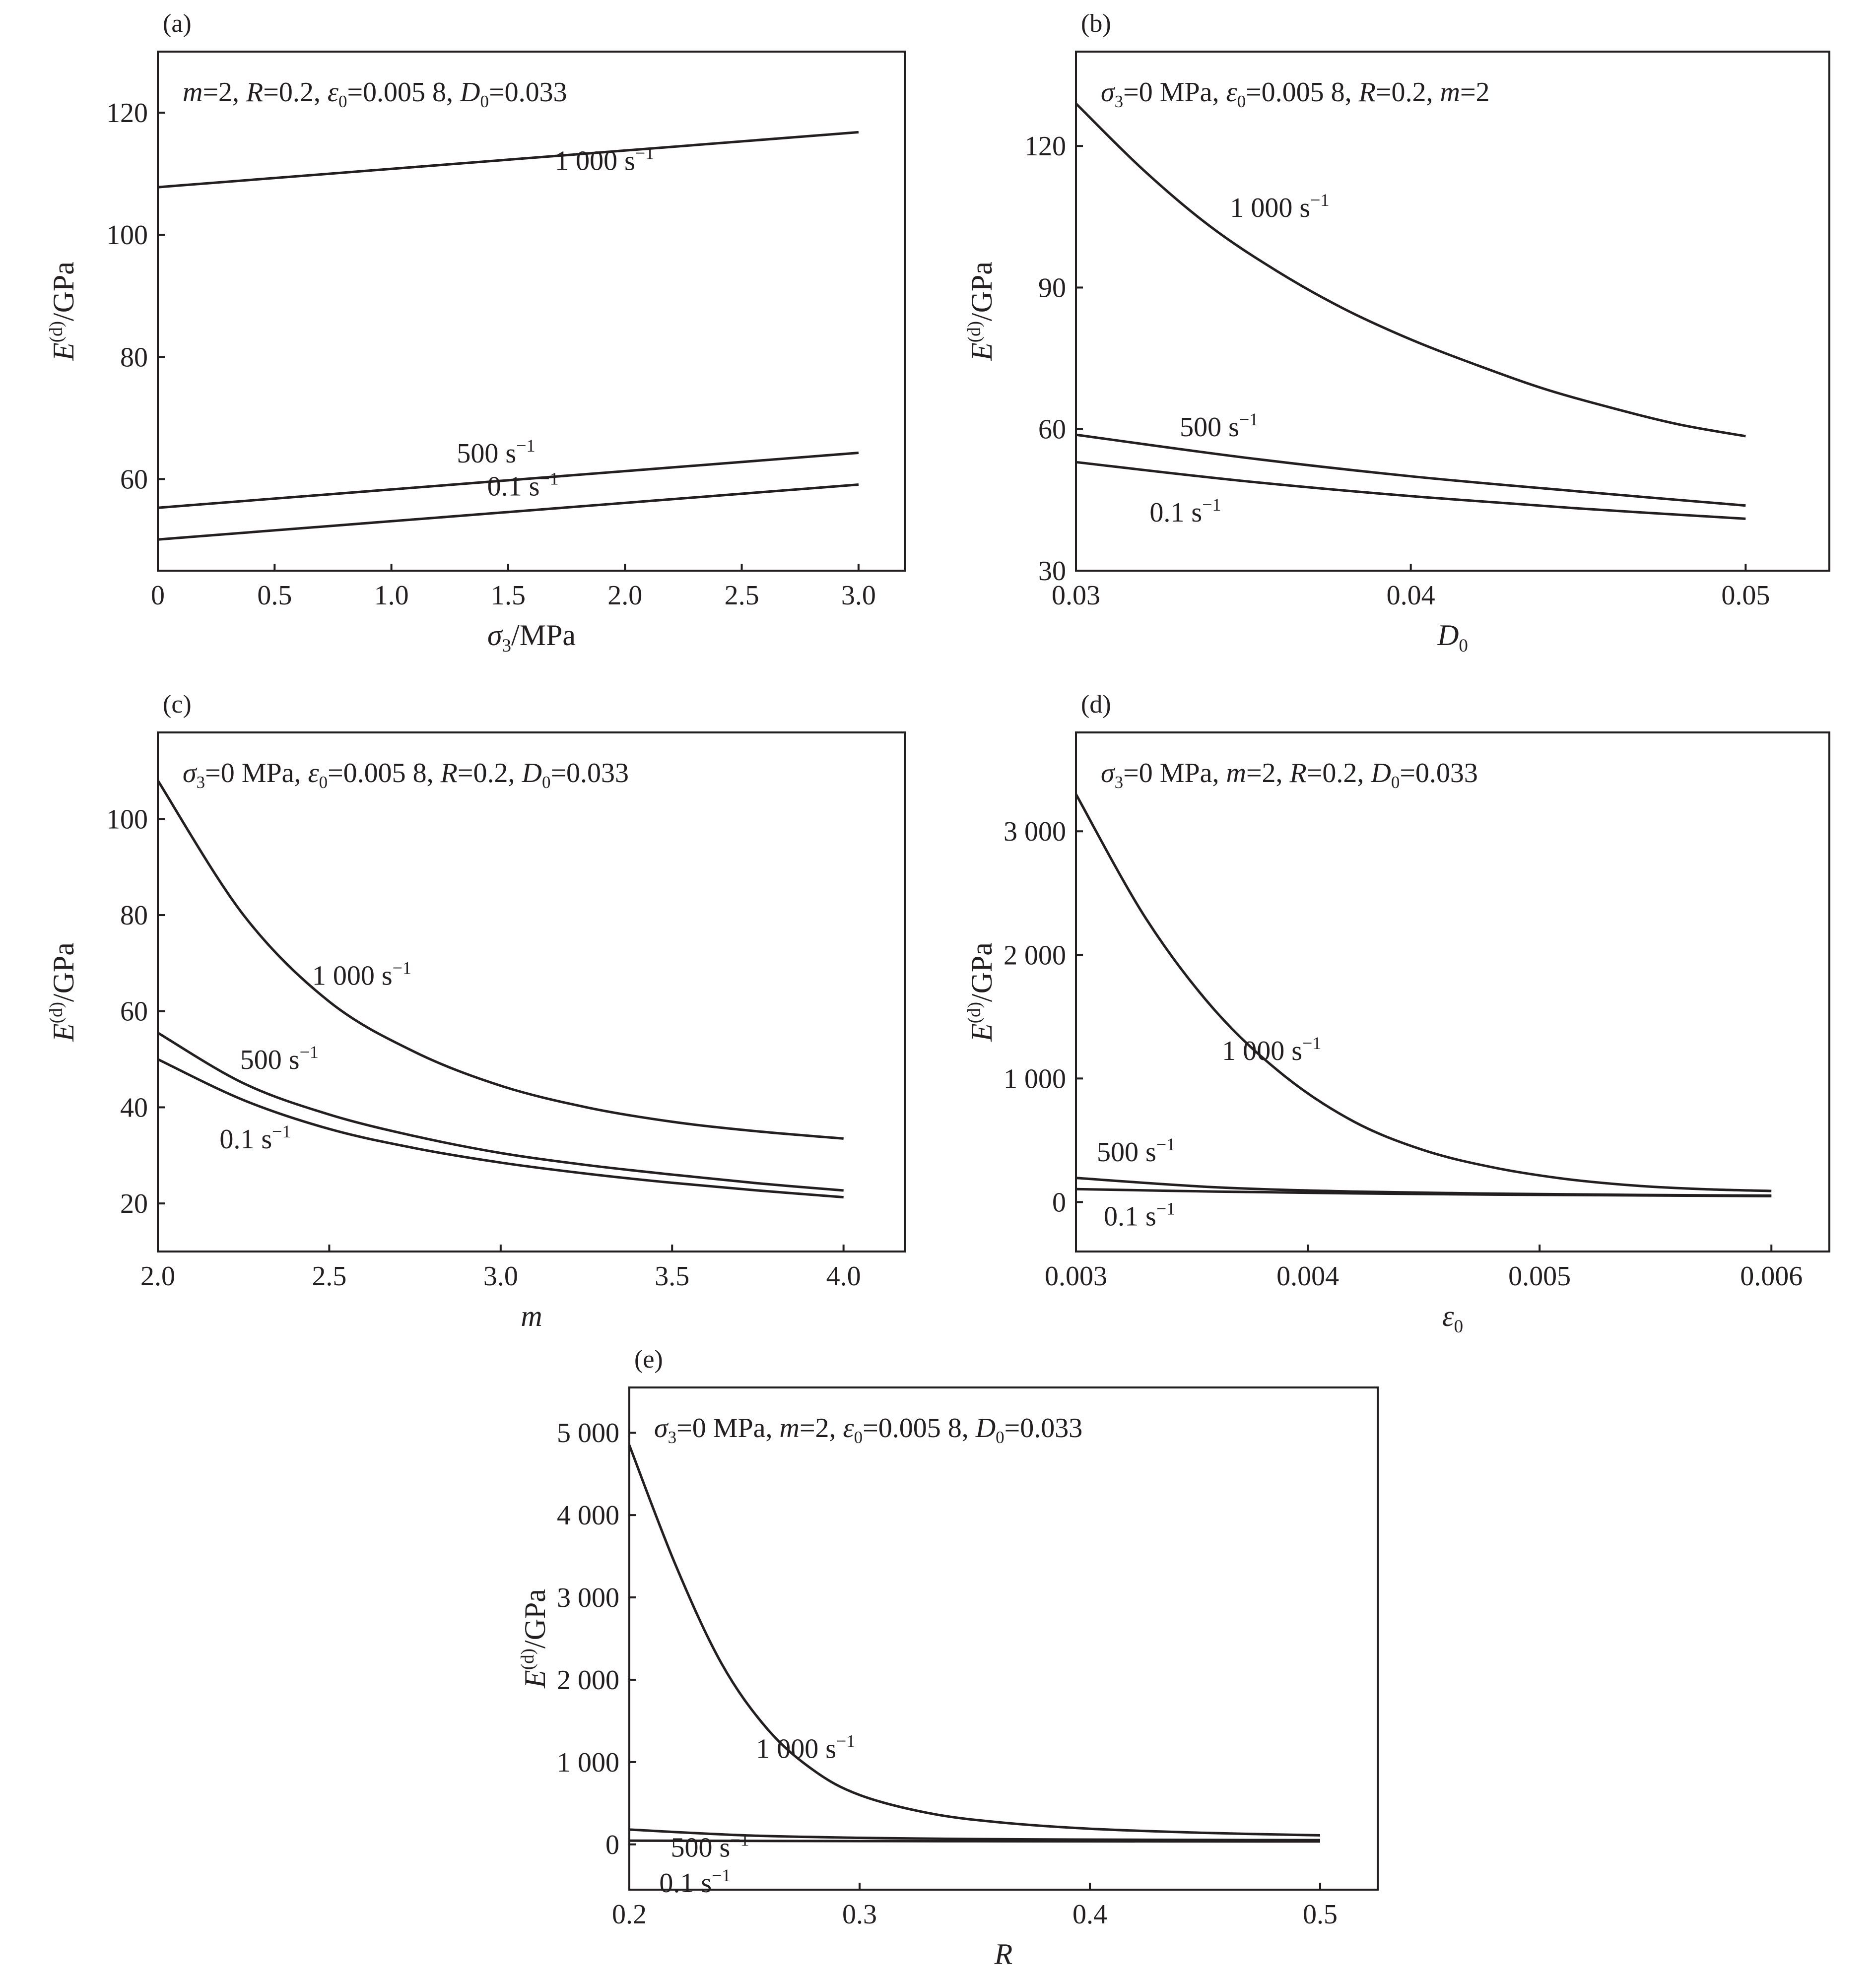 This screenshot has width=1876, height=1977. I want to click on panel-label: (e), so click(648, 1359).